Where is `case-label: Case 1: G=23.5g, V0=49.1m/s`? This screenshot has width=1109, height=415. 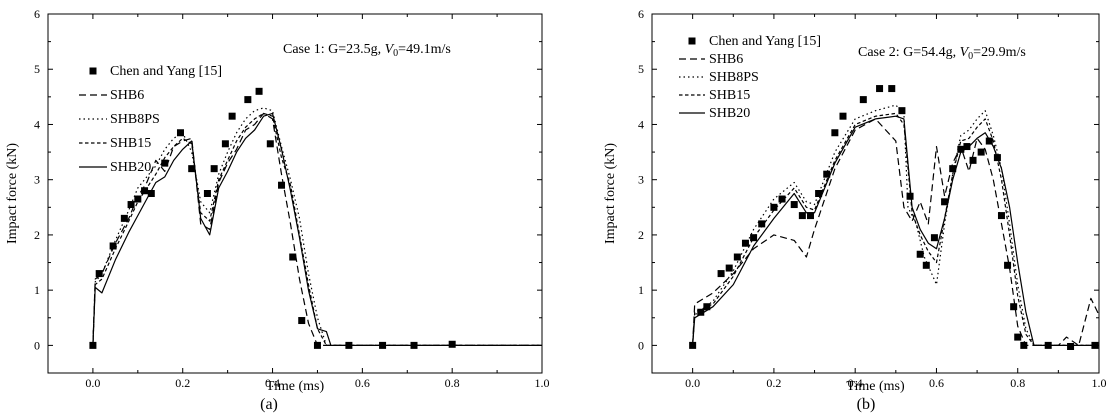
case-label: Case 1: G=23.5g, V0=49.1m/s is located at coordinates (367, 50).